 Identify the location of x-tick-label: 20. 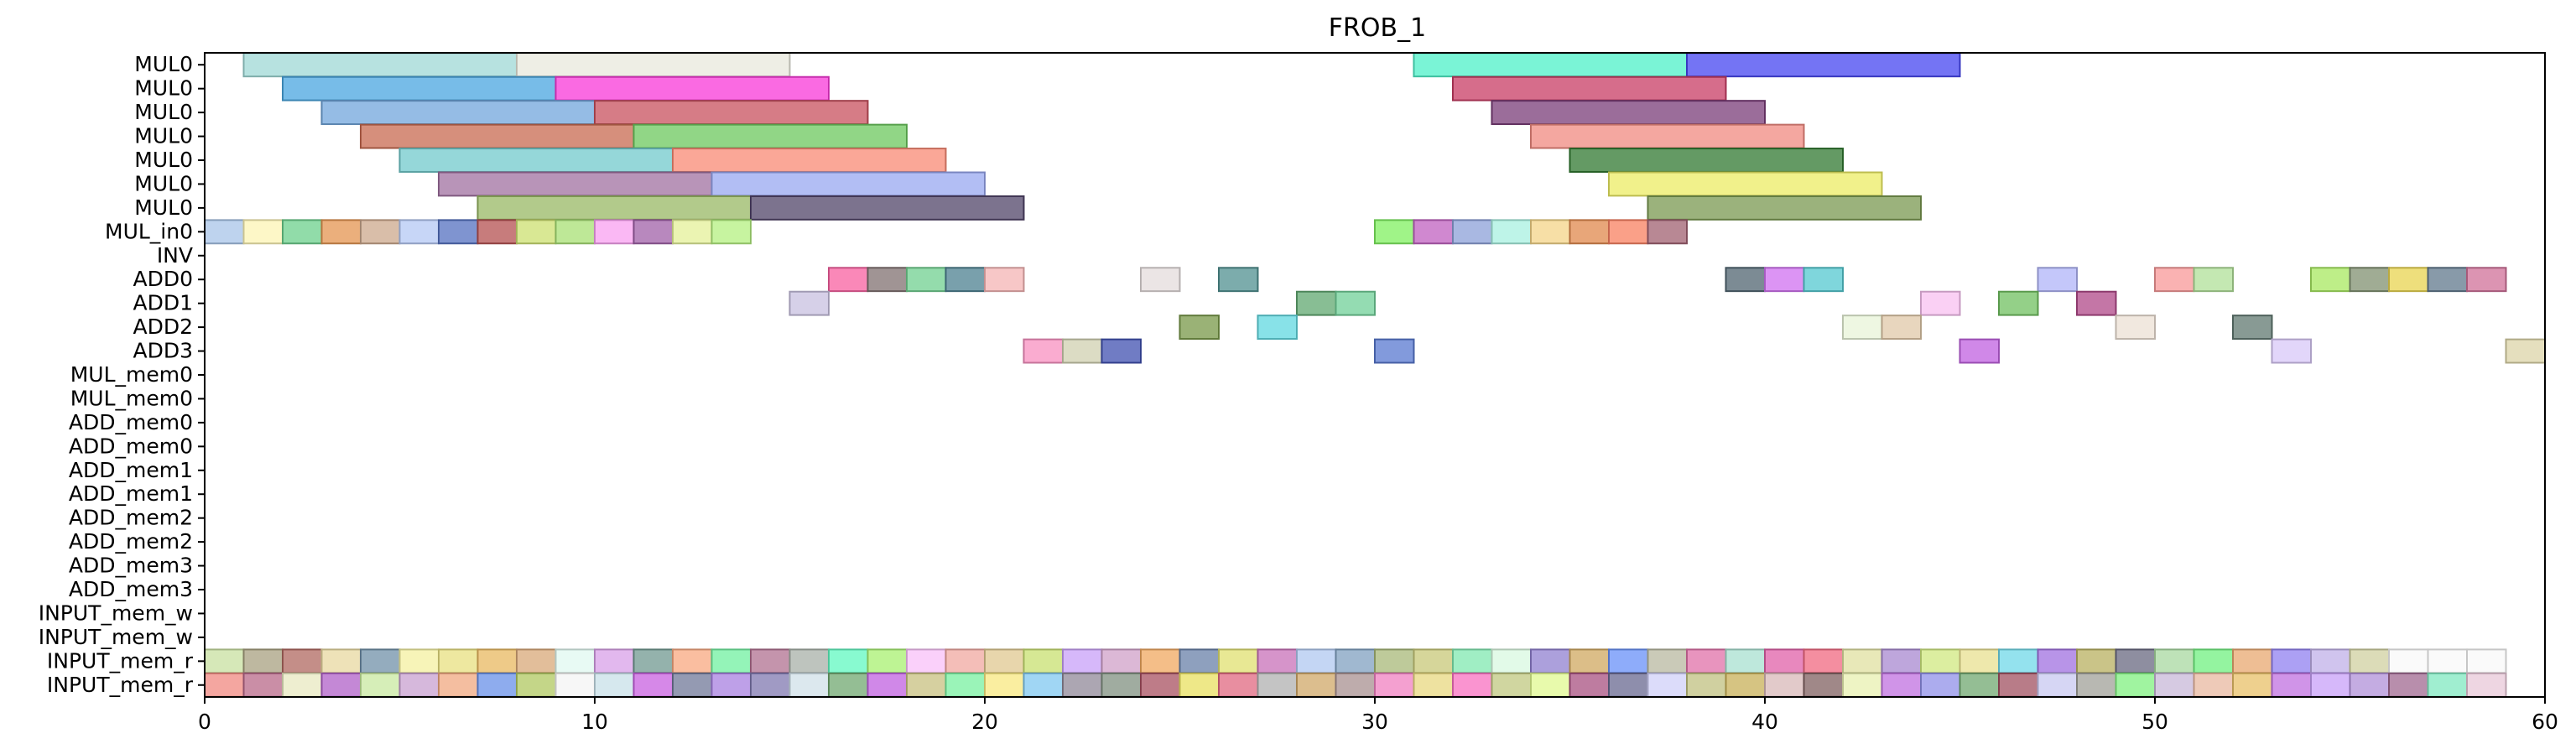
(984, 722).